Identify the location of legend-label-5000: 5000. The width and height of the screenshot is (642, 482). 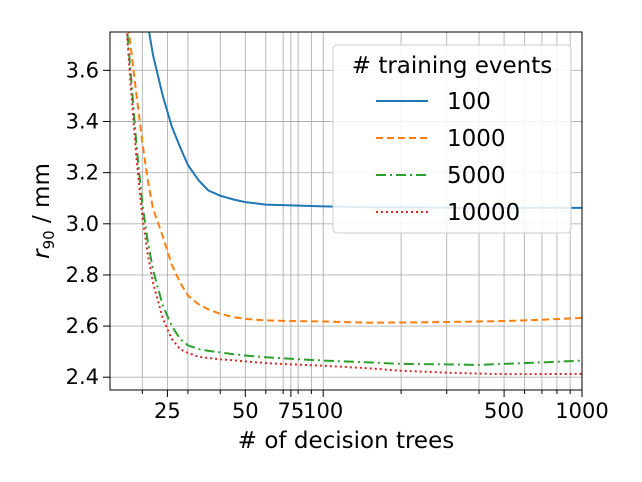
(476, 176).